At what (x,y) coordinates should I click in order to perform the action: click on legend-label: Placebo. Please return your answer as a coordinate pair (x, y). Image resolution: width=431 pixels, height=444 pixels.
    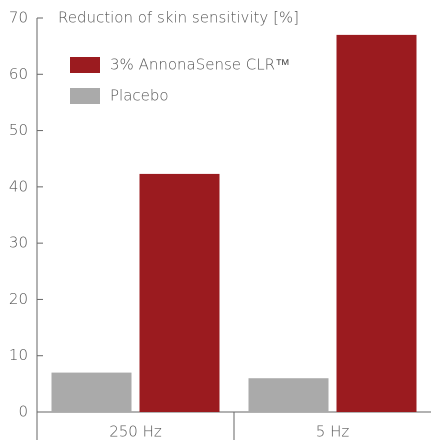
    Looking at the image, I should click on (139, 96).